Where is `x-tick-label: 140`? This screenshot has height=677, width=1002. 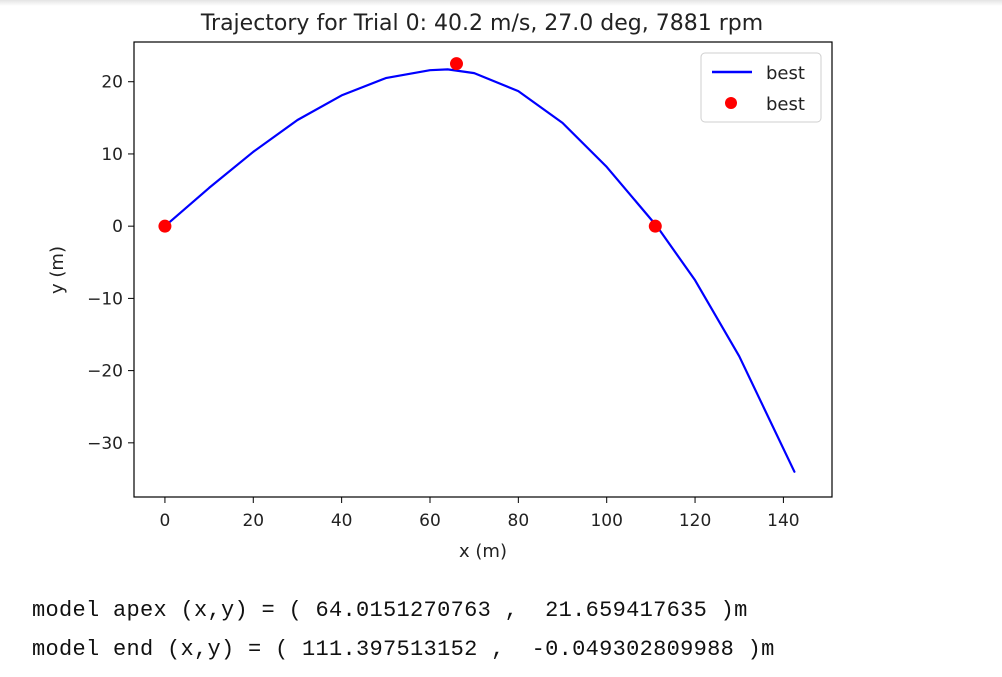 x-tick-label: 140 is located at coordinates (783, 521).